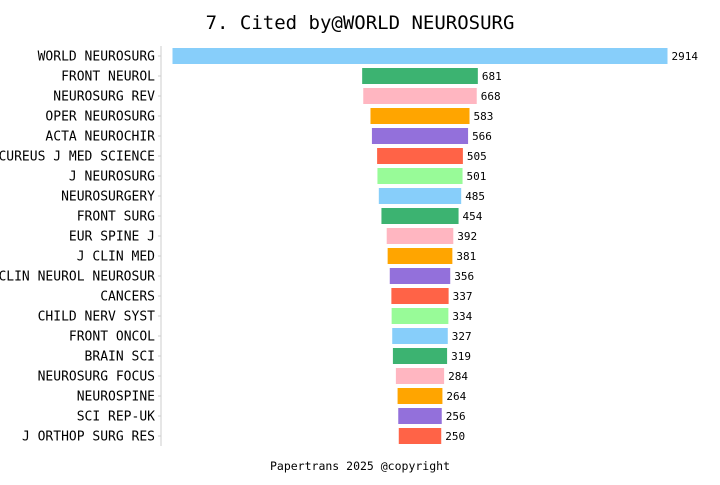 This screenshot has width=720, height=485. I want to click on y-tick-label: J NEUROSURG, so click(112, 177).